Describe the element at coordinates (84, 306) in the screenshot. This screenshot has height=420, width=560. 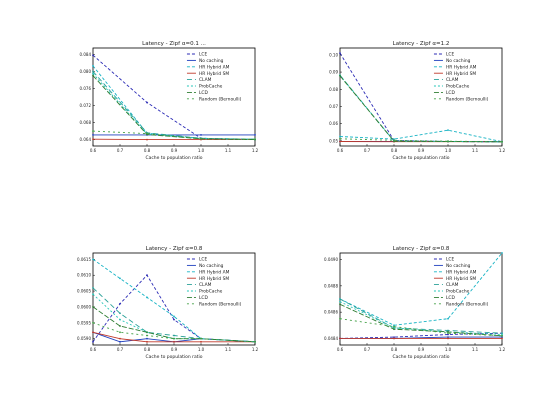
I see `y-tick-label: 0.0600` at that location.